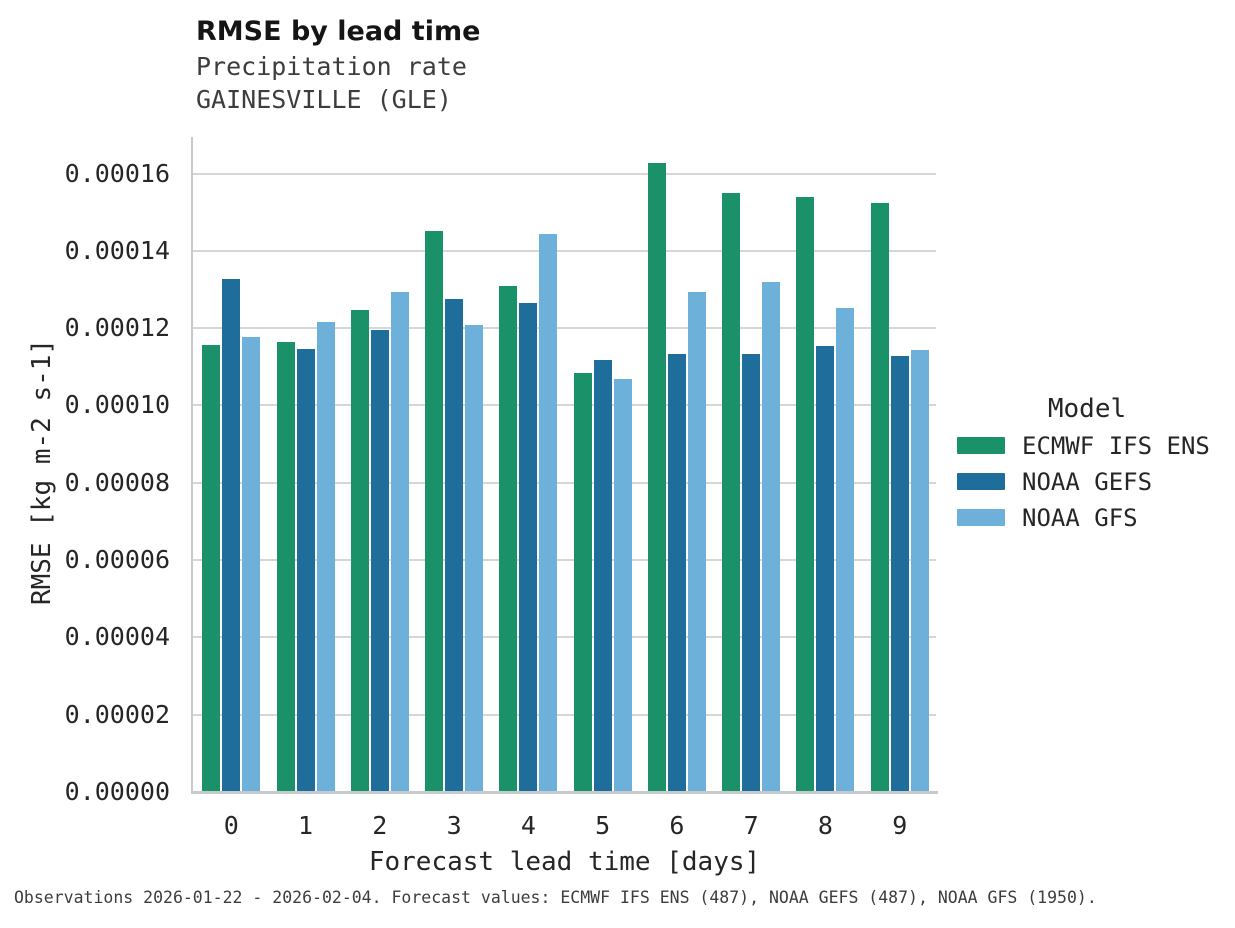 The image size is (1235, 928). I want to click on legend-title: Model, so click(1087, 409).